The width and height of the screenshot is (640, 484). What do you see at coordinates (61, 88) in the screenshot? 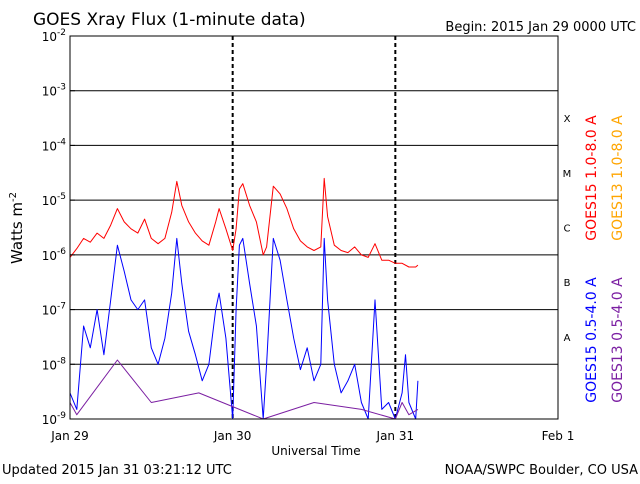
I see `y-tick-exponent: -3` at bounding box center [61, 88].